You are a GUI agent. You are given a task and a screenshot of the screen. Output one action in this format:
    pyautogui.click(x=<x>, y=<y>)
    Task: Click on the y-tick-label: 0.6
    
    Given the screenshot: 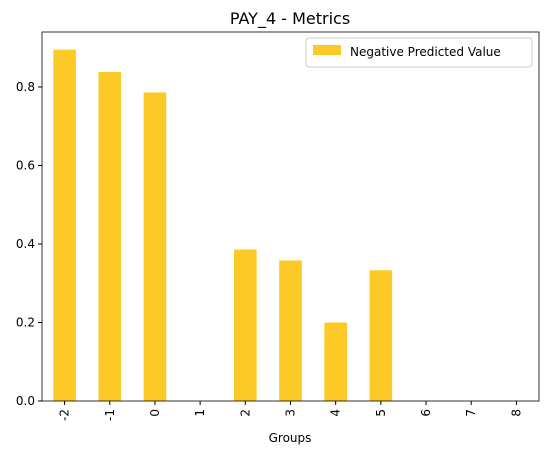 What is the action you would take?
    pyautogui.click(x=25, y=165)
    